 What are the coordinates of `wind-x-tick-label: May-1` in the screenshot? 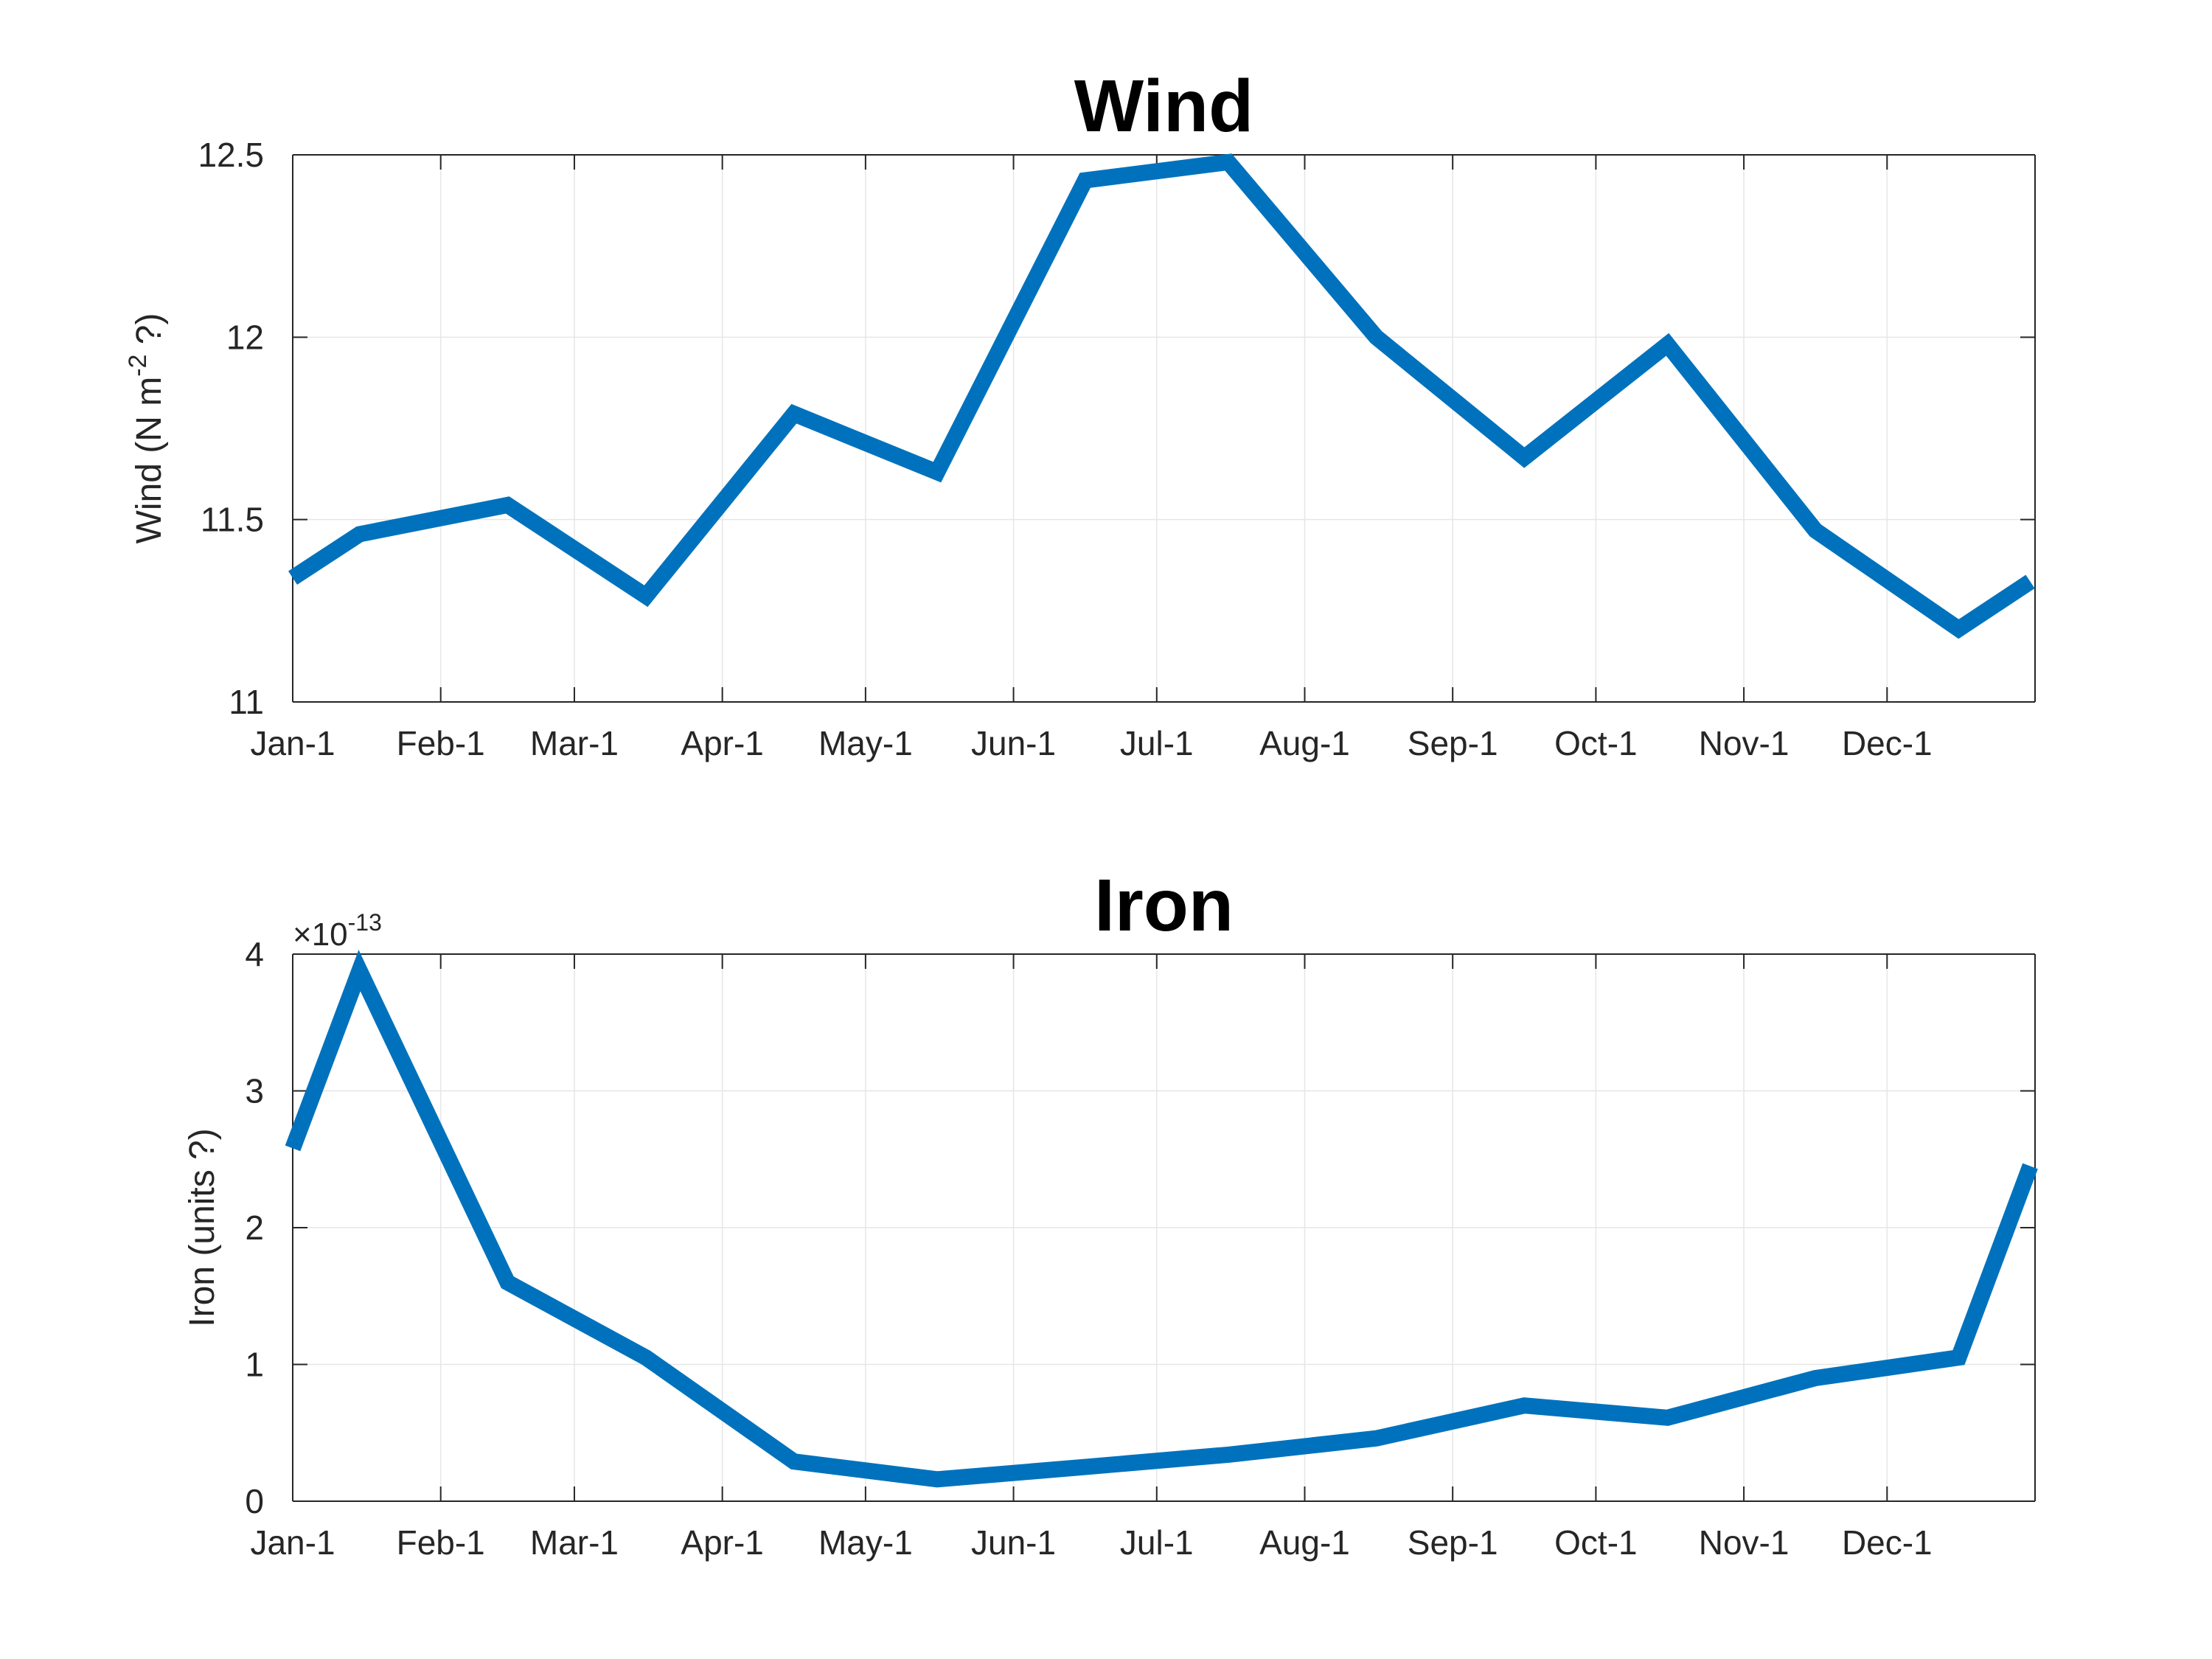 It's located at (865, 743).